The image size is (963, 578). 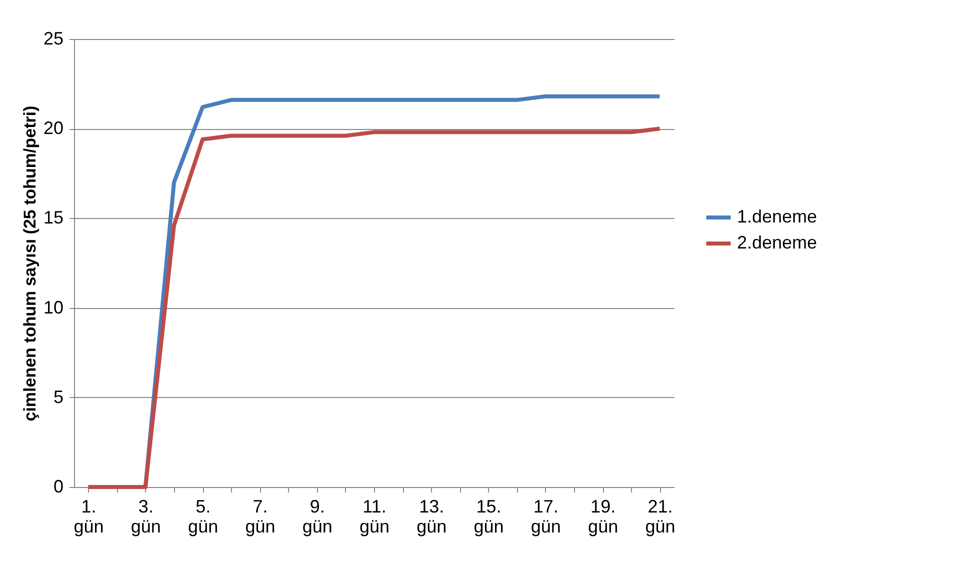 I want to click on y-tick-label: 25, so click(x=53, y=38).